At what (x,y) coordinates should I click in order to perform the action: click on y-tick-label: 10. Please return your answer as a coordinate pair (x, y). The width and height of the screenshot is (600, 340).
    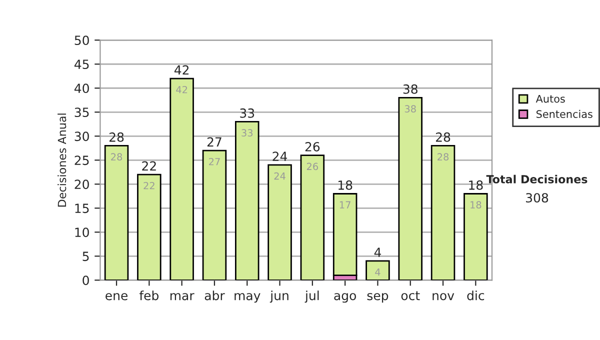
    Looking at the image, I should click on (82, 233).